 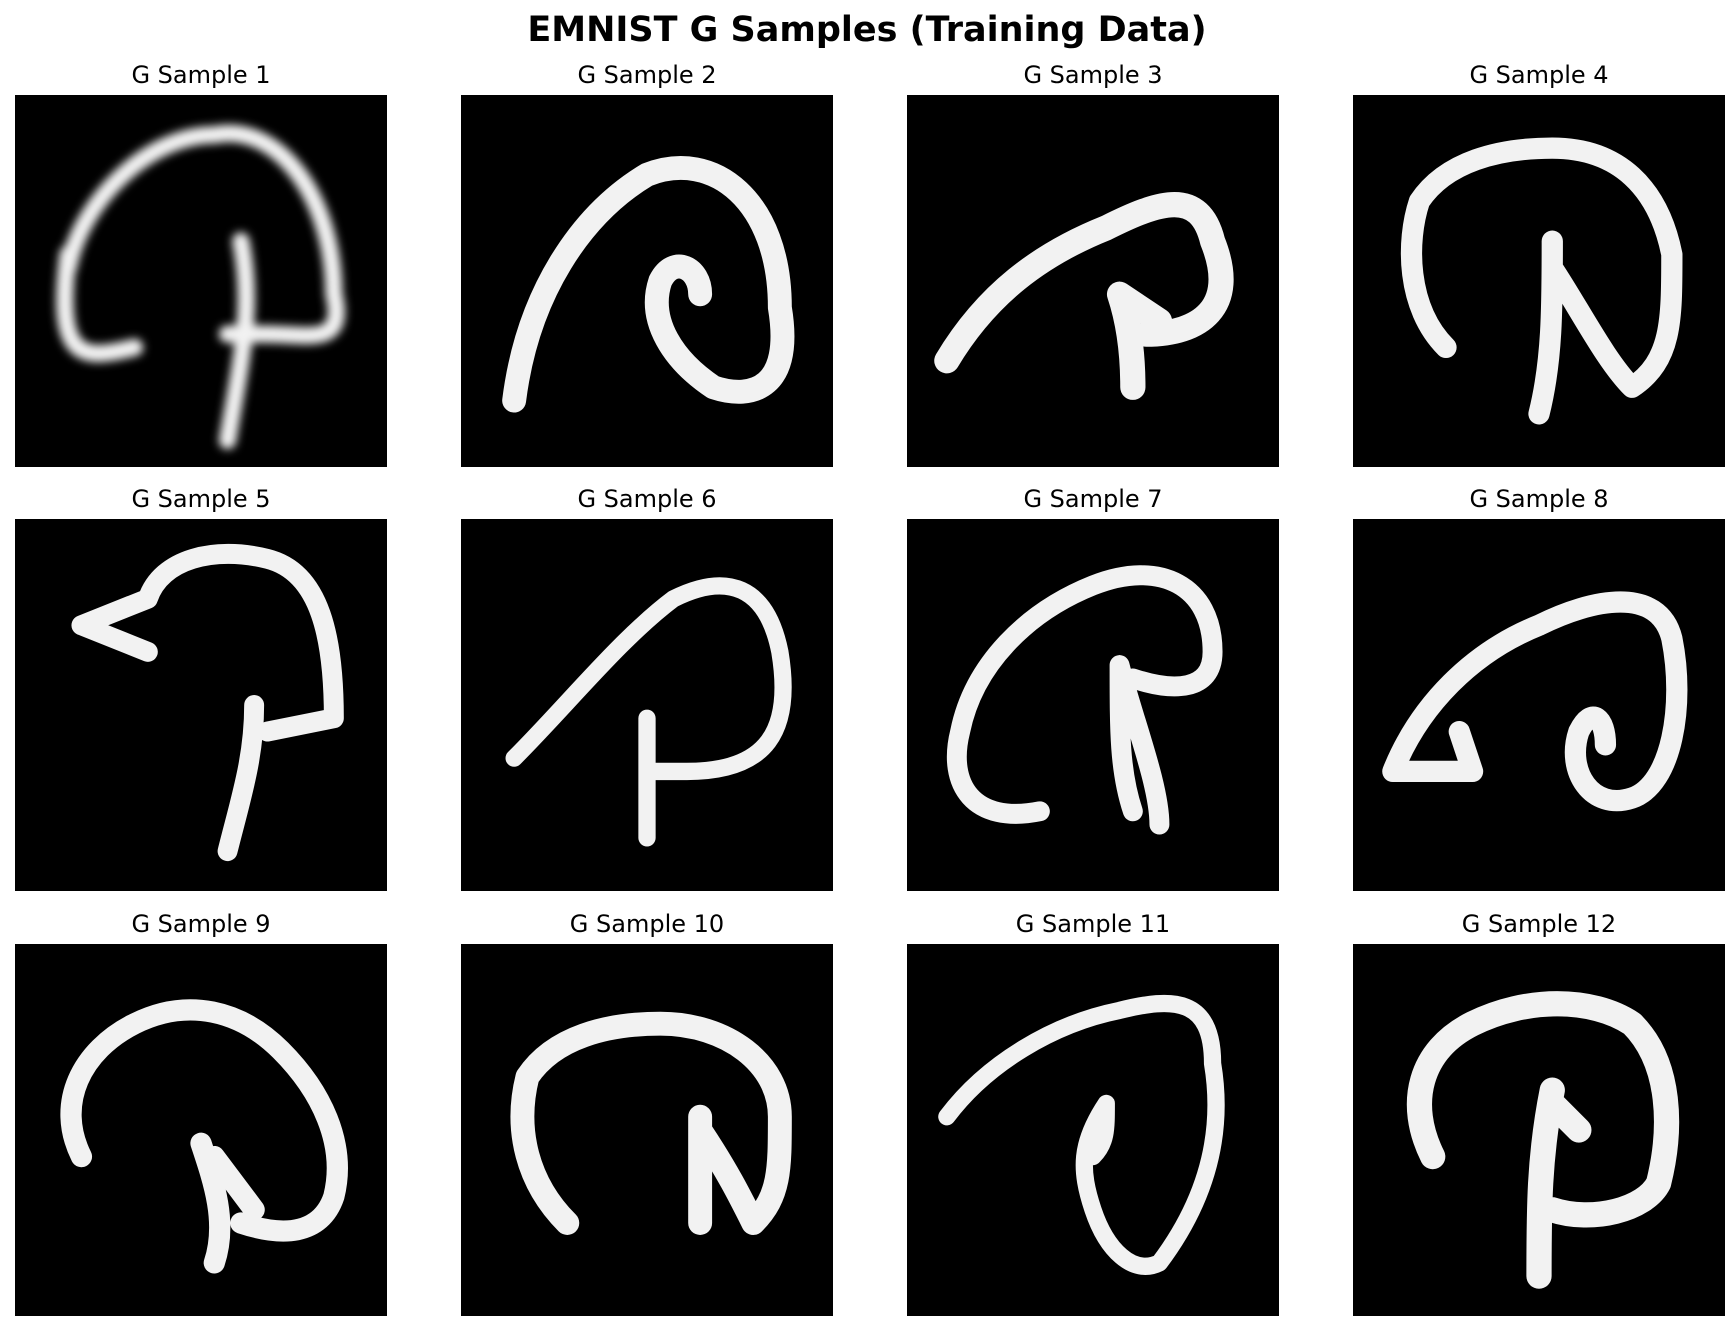 I want to click on sample-title-4: G Sample 4, so click(x=1539, y=75).